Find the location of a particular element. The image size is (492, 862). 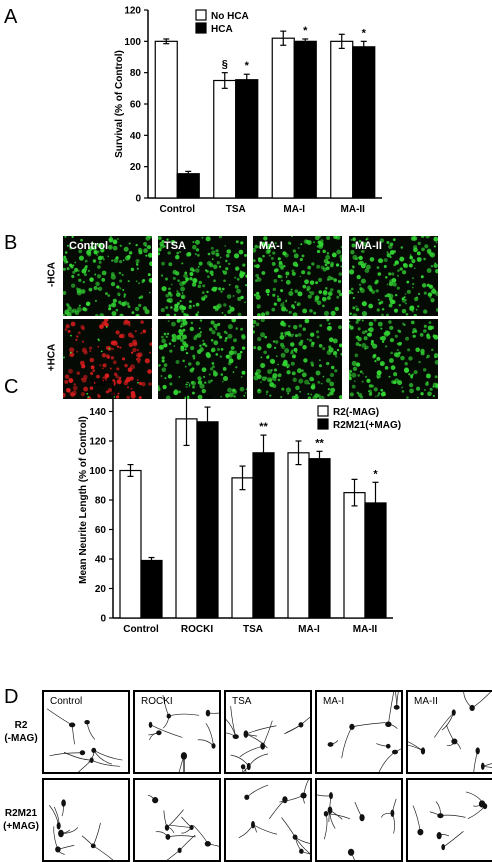

neurons is located at coordinates (364, 732).